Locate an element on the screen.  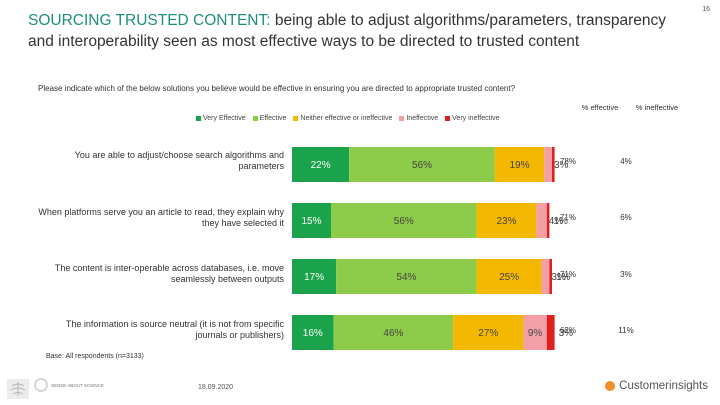
legend-label: Very ineffective is located at coordinates (476, 118).